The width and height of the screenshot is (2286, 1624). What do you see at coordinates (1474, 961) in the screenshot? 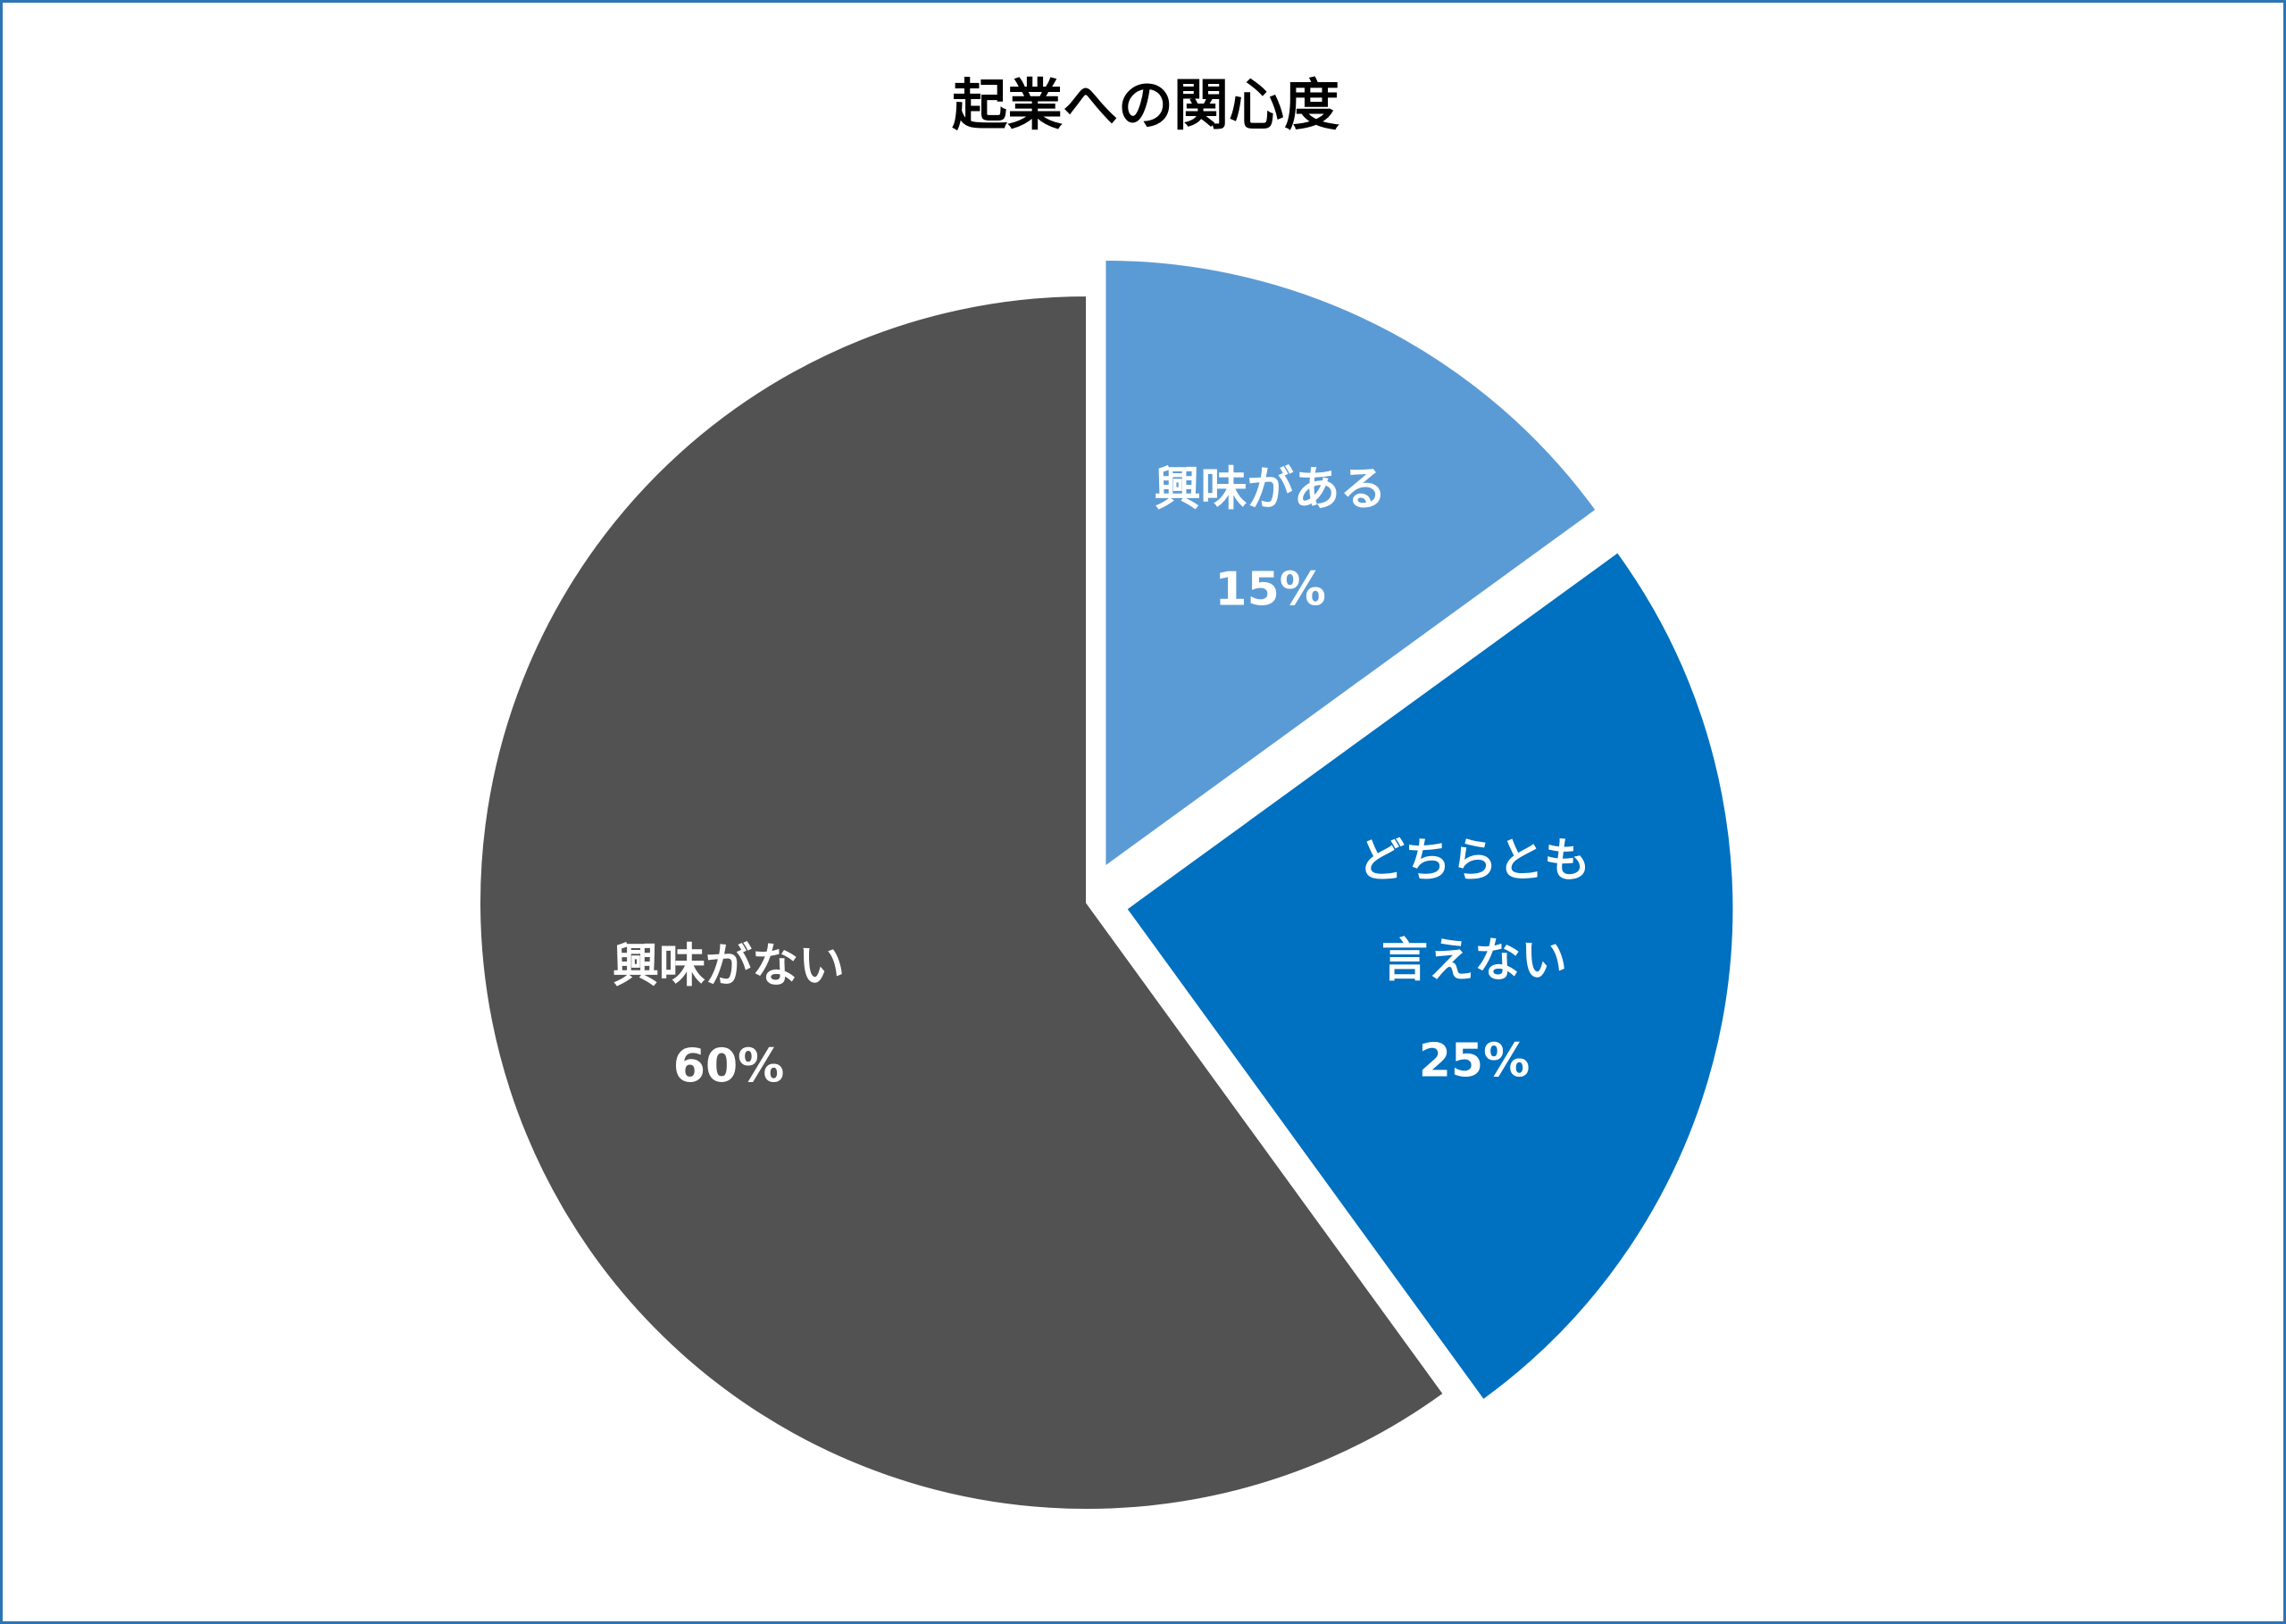
I see `slice-category-label: 言えない` at bounding box center [1474, 961].